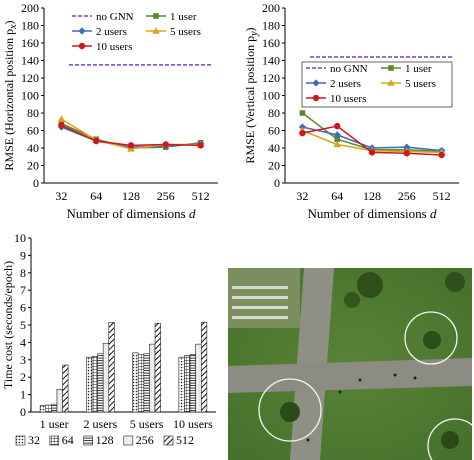 Image resolution: width=474 pixels, height=460 pixels. Describe the element at coordinates (23, 360) in the screenshot. I see `y-tick-label: 3` at that location.